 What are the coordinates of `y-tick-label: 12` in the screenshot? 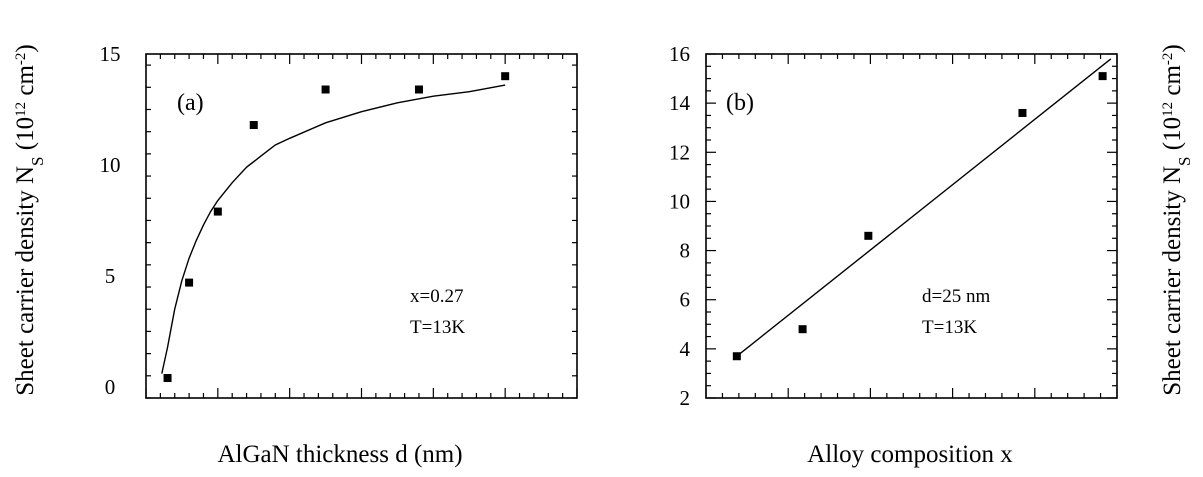 It's located at (679, 152).